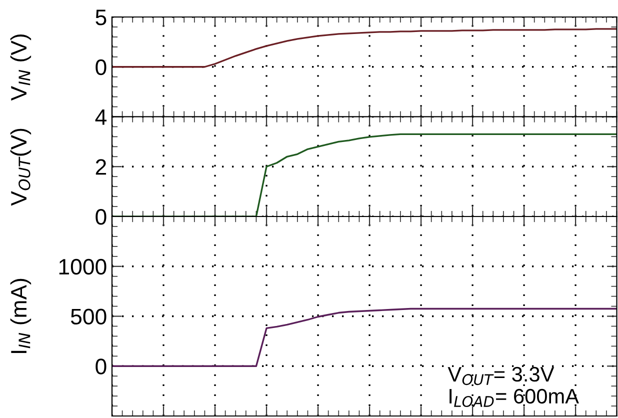 This screenshot has width=618, height=418. I want to click on y-tick-label: 2, so click(101, 167).